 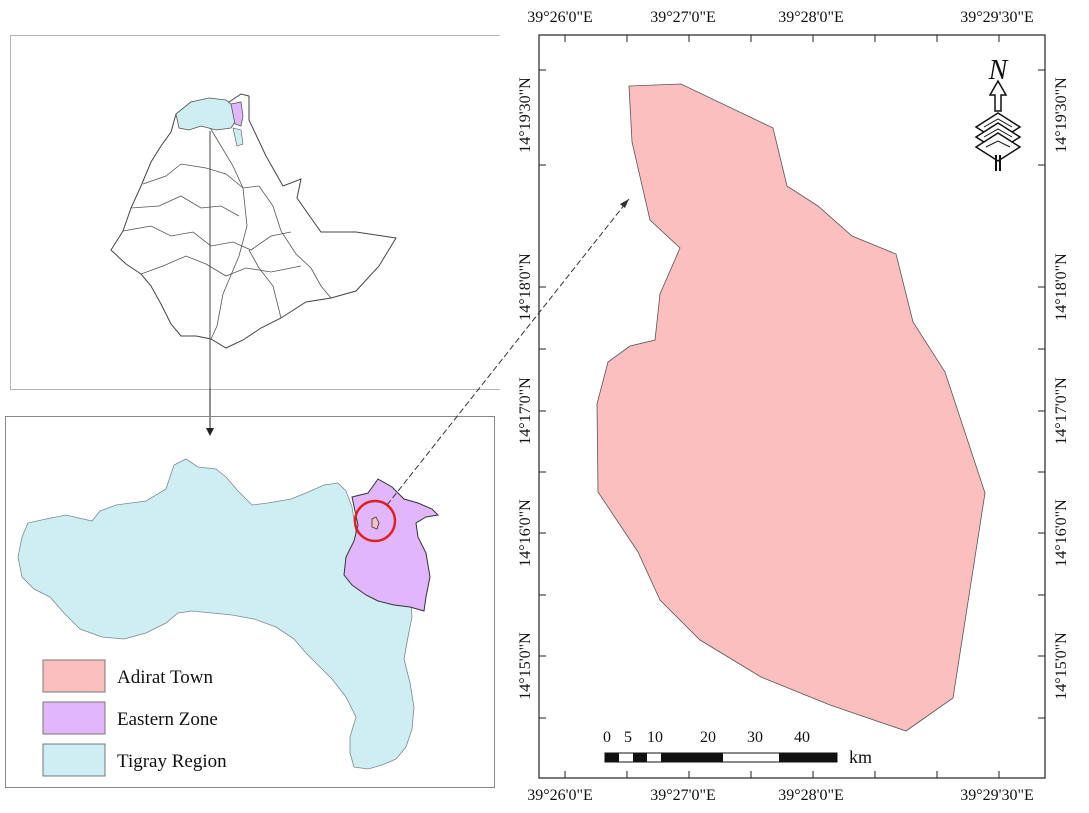 I want to click on lat-label-right-3: 14°17'0"N, so click(x=1061, y=411).